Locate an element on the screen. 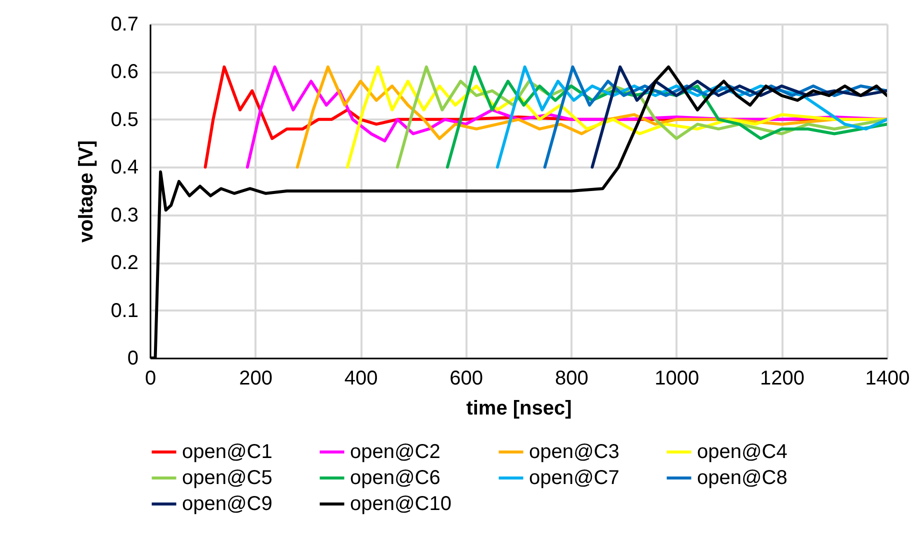 The height and width of the screenshot is (559, 920). x-tick-label: 400 is located at coordinates (361, 379).